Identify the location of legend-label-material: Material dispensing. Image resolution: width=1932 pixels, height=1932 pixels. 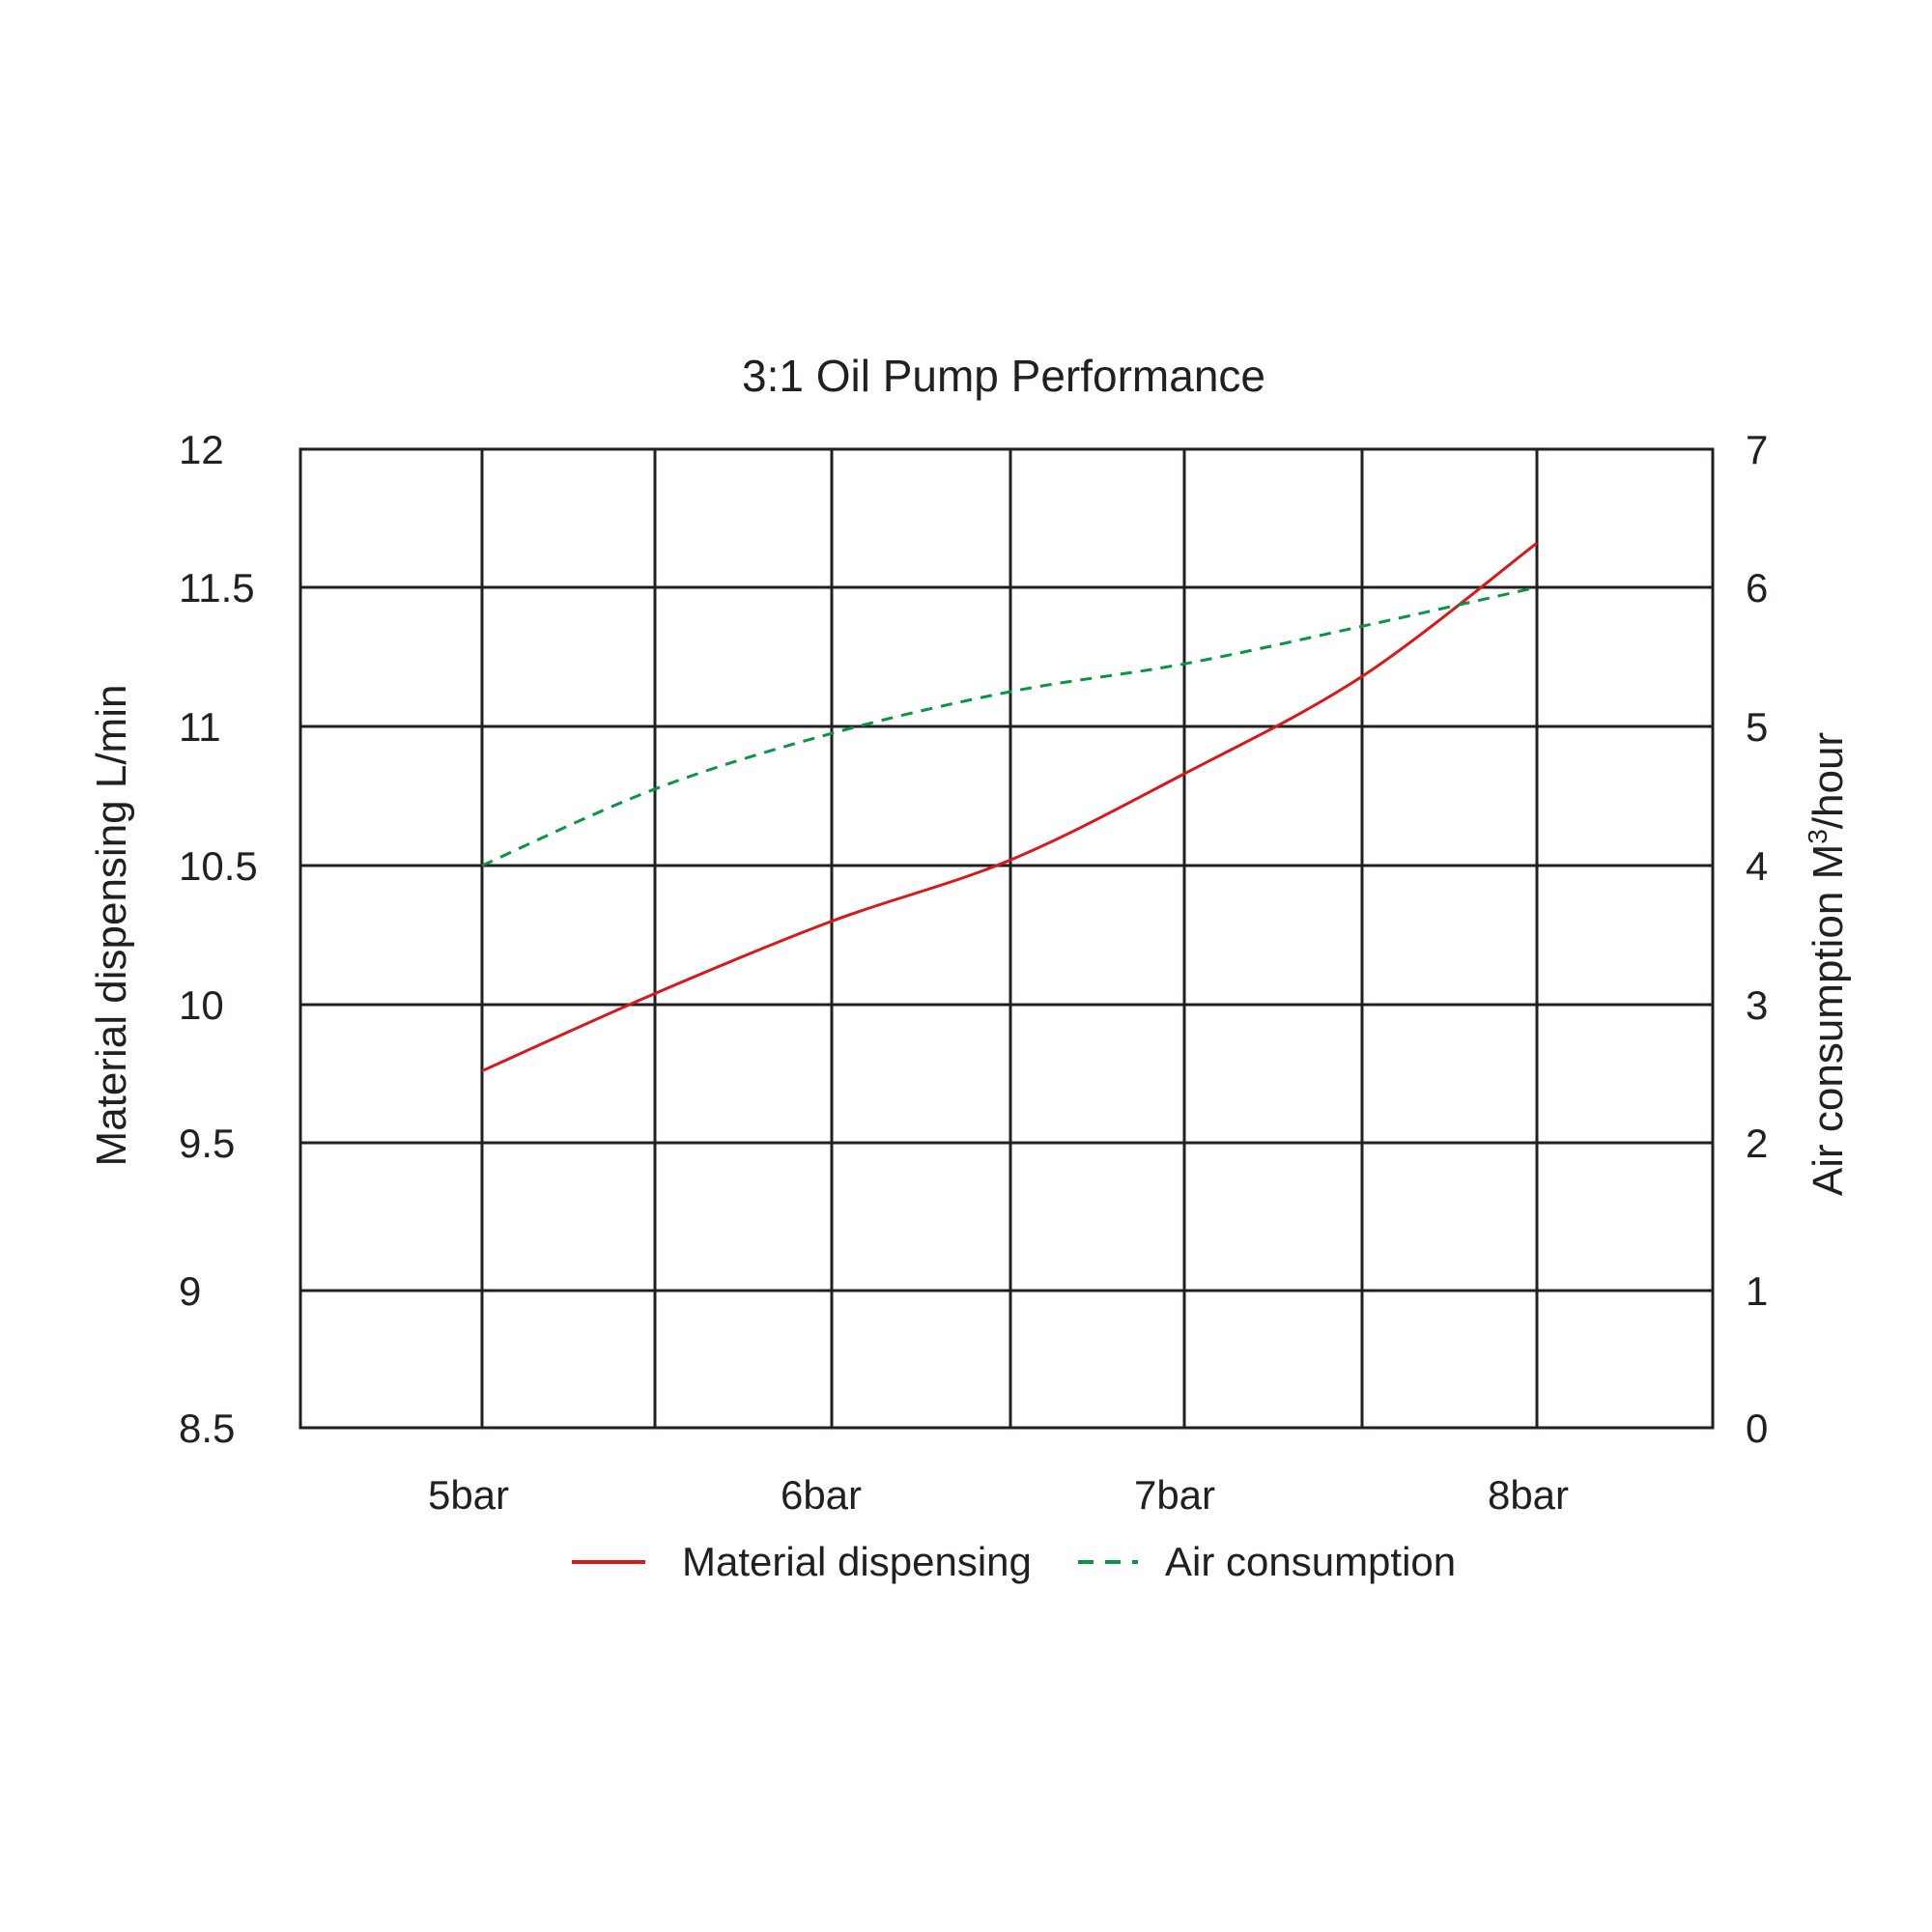
(857, 1561).